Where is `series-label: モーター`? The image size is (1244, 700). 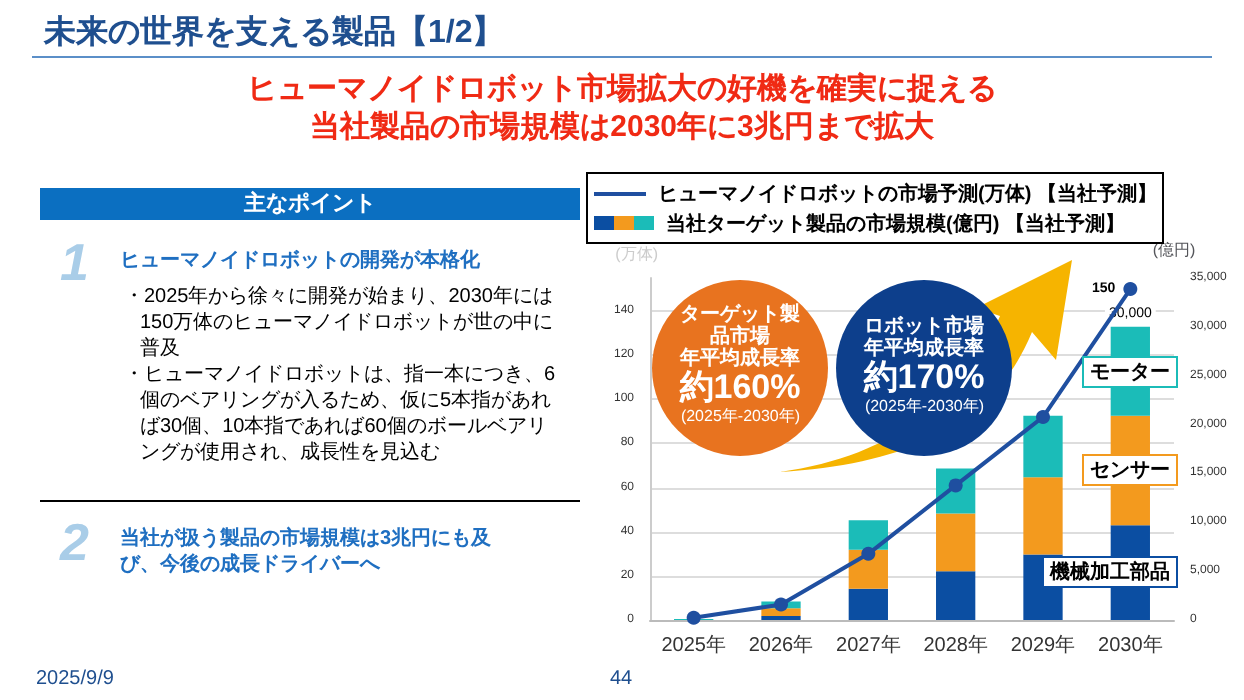
series-label: モーター is located at coordinates (1130, 371).